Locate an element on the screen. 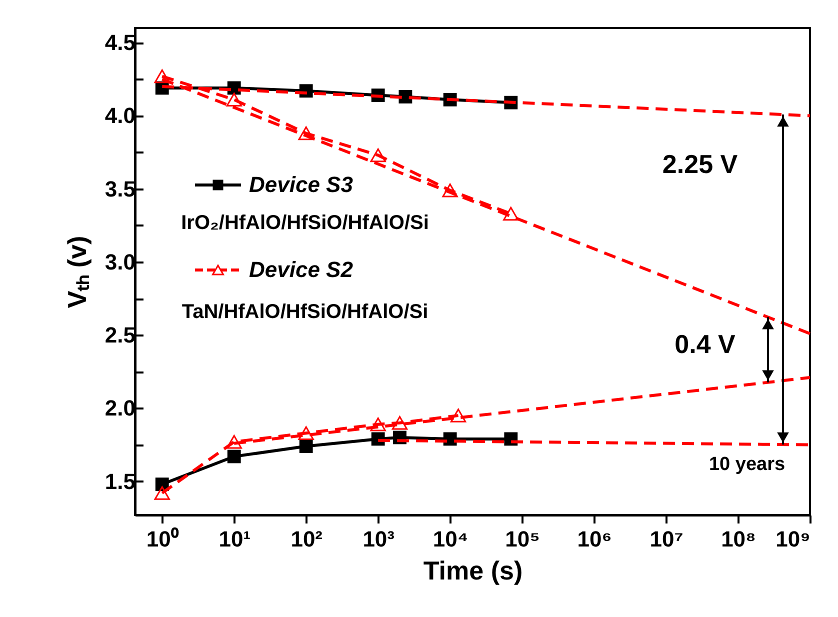  y-tick-label: 4.5 is located at coordinates (120, 43).